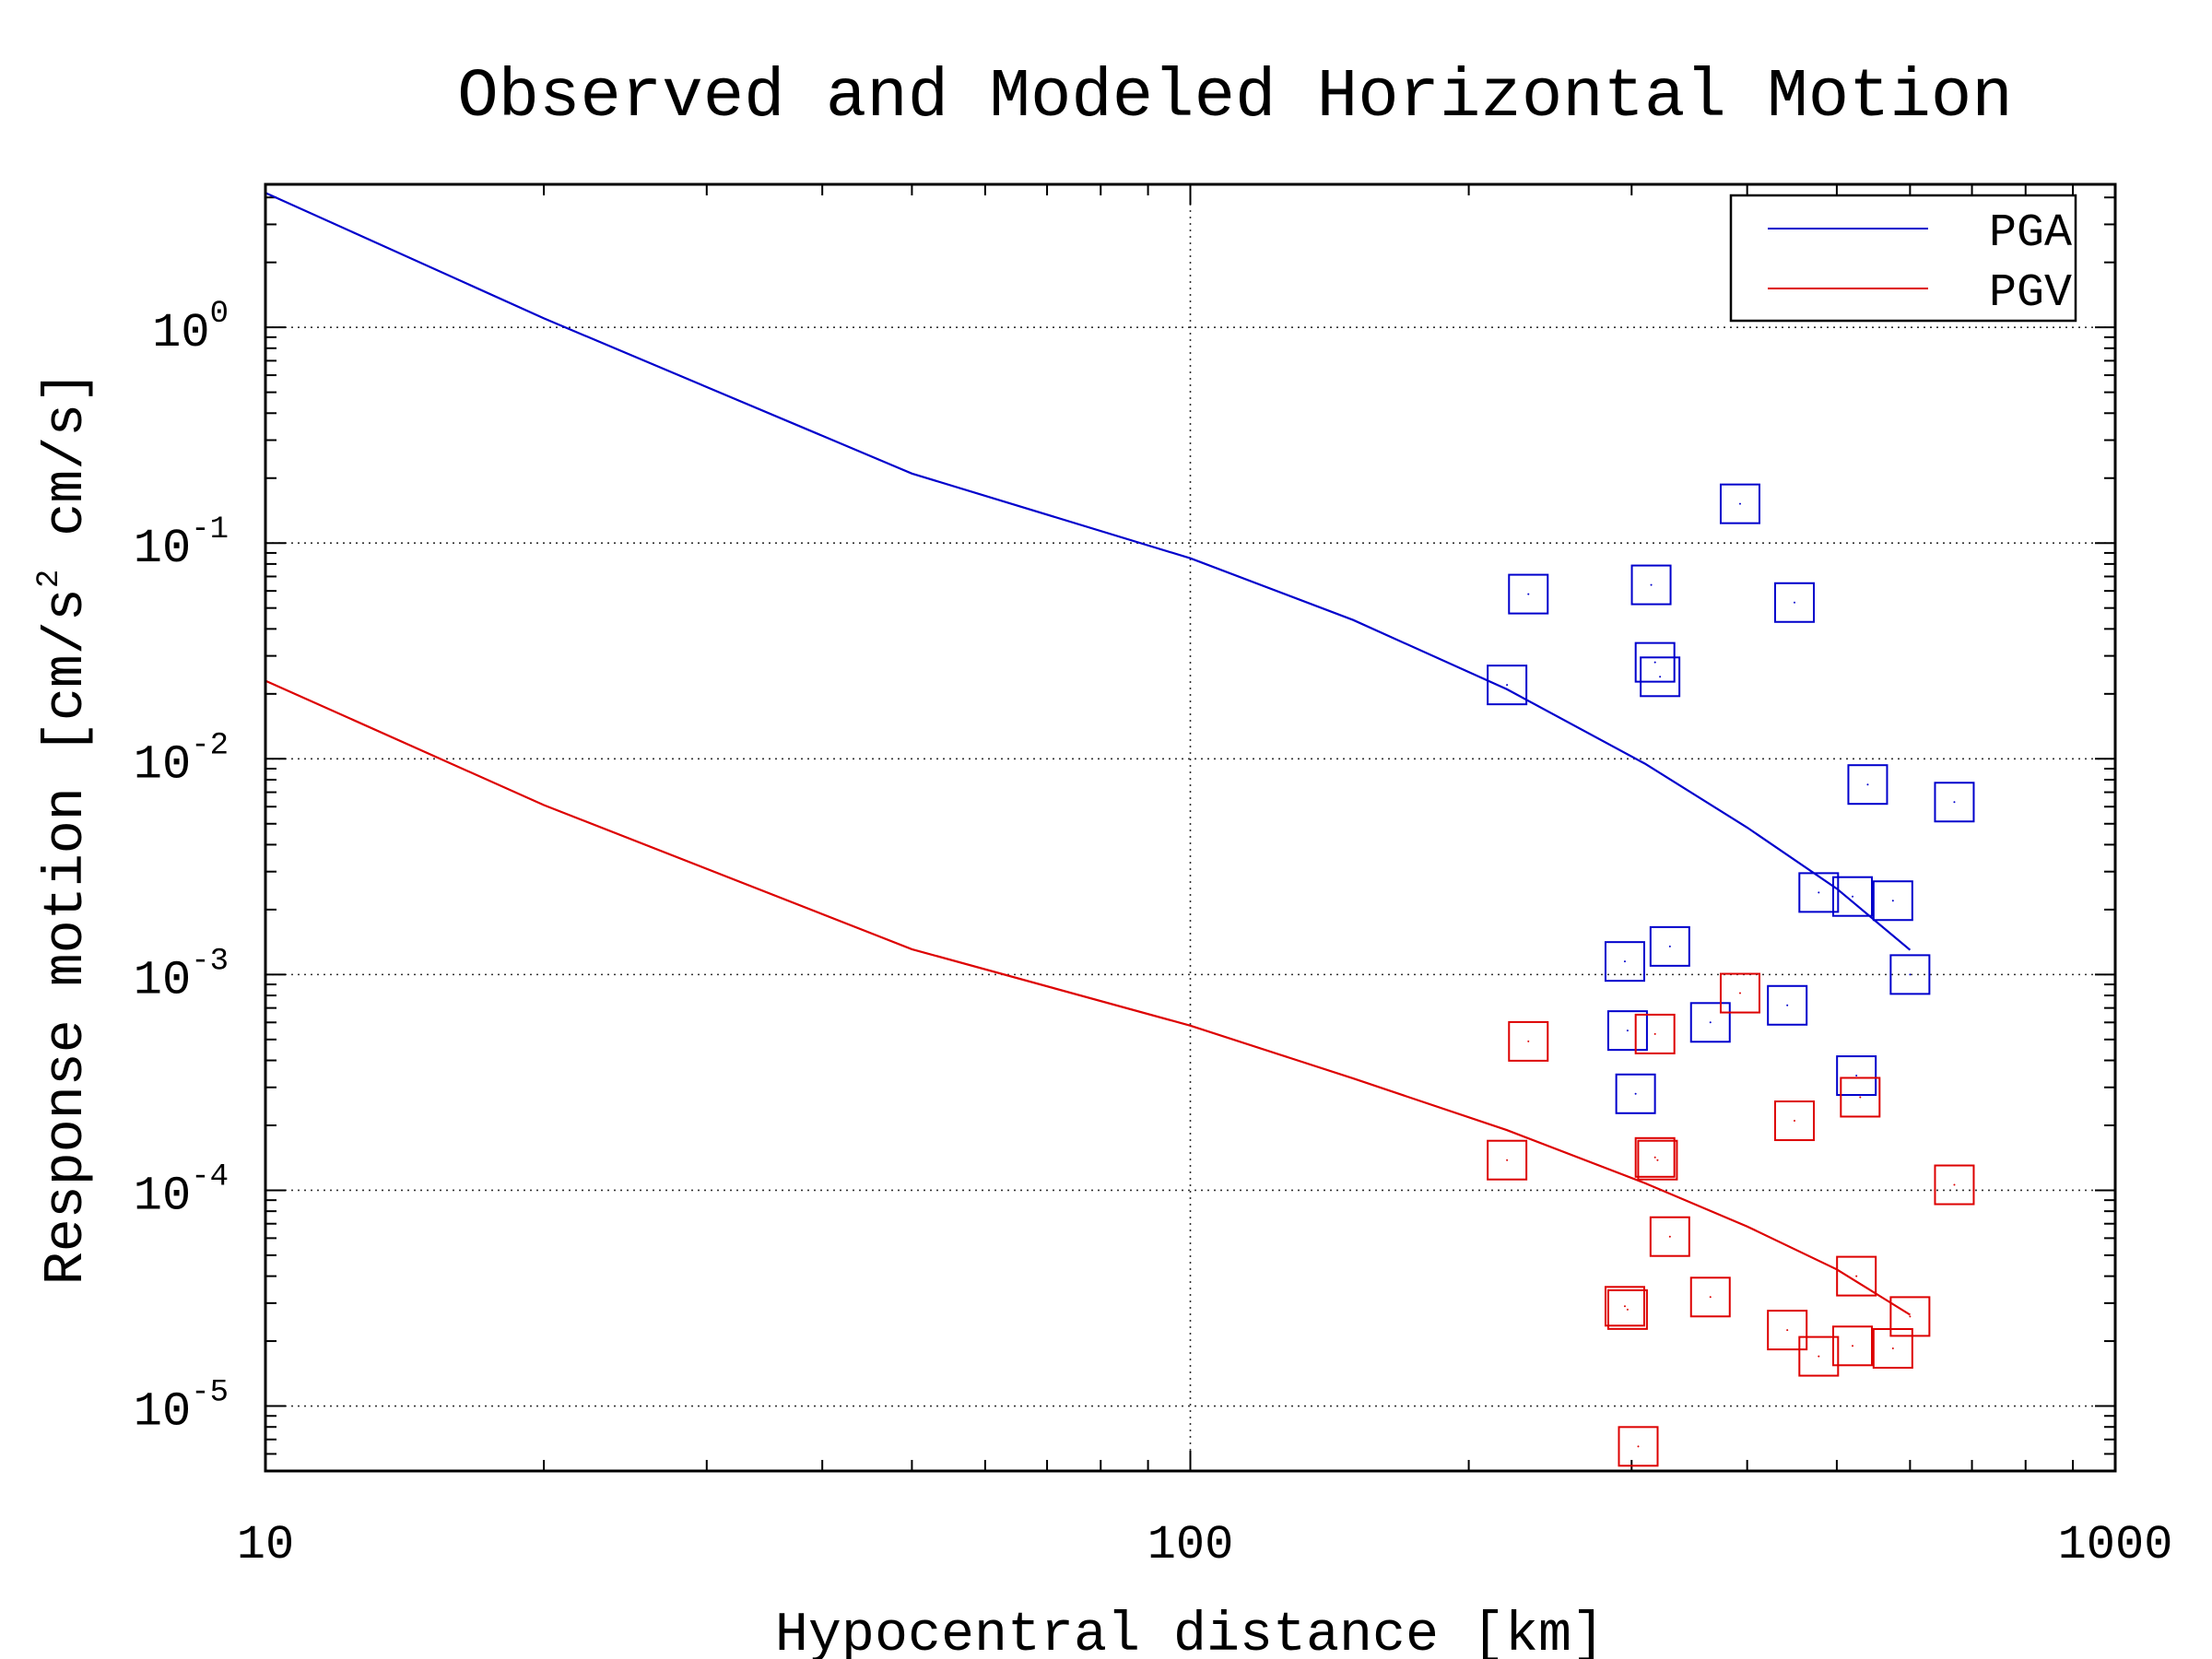 This screenshot has height=1659, width=2212. I want to click on y-axis-label-tail: cm/s], so click(67, 470).